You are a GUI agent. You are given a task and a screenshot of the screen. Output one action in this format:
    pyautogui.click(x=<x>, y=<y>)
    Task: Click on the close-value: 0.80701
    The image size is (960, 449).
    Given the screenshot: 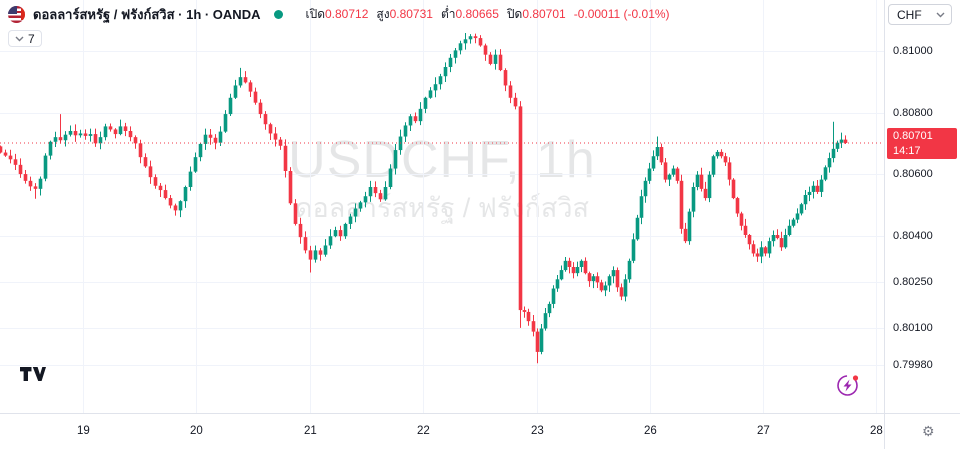 What is the action you would take?
    pyautogui.click(x=544, y=14)
    